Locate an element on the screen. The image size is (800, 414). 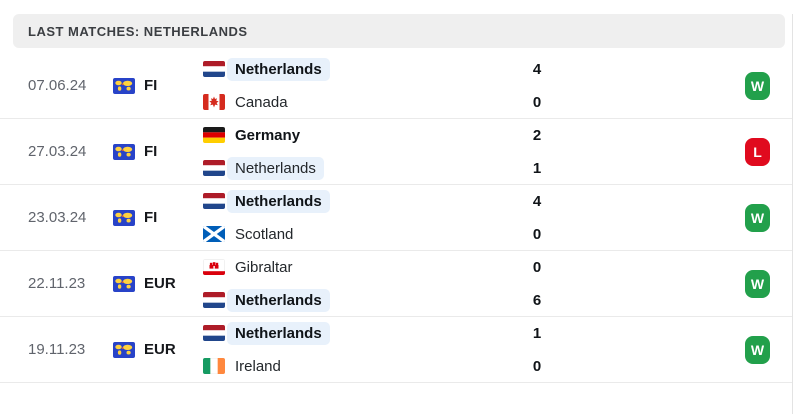
team-line: Gibraltar 0 is located at coordinates (380, 267).